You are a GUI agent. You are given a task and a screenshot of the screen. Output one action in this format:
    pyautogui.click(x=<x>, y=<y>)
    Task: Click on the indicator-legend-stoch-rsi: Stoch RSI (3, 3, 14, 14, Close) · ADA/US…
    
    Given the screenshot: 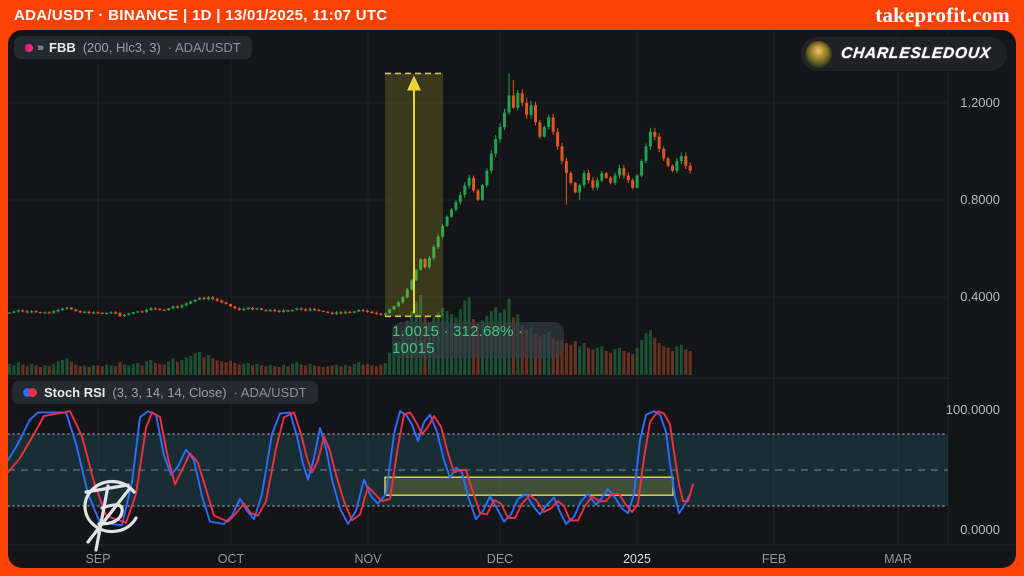 What is the action you would take?
    pyautogui.click(x=165, y=392)
    